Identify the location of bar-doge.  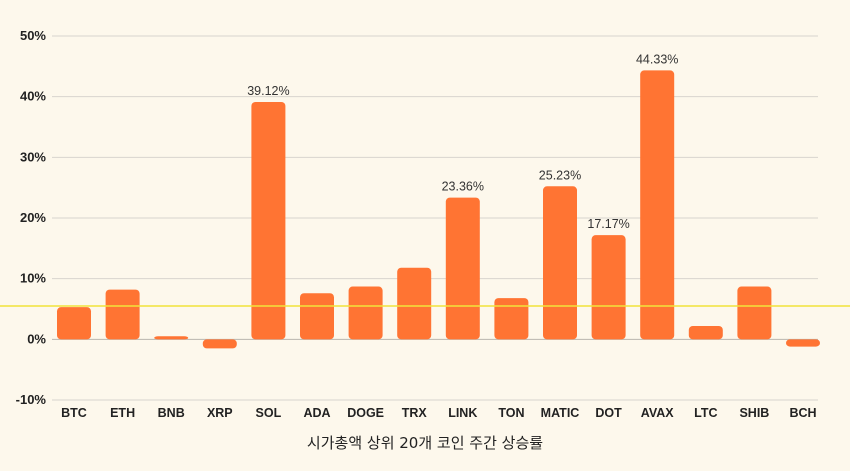
(365, 313).